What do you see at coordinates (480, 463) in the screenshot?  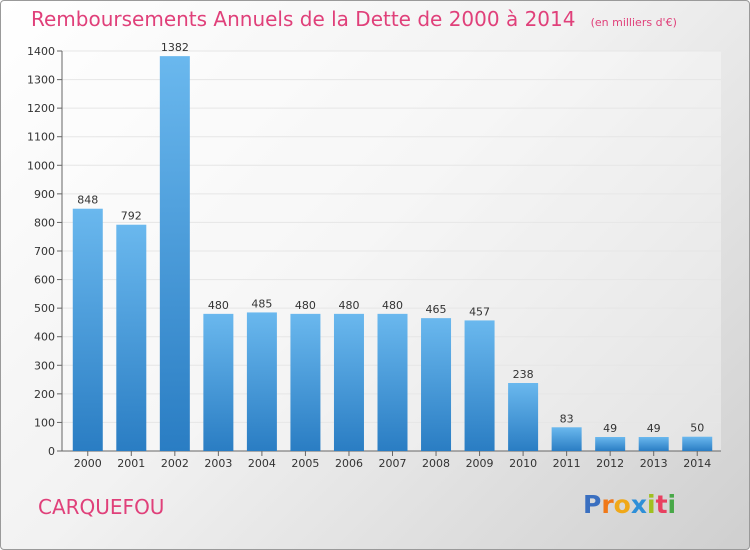 I see `x-tick-label: 2009` at bounding box center [480, 463].